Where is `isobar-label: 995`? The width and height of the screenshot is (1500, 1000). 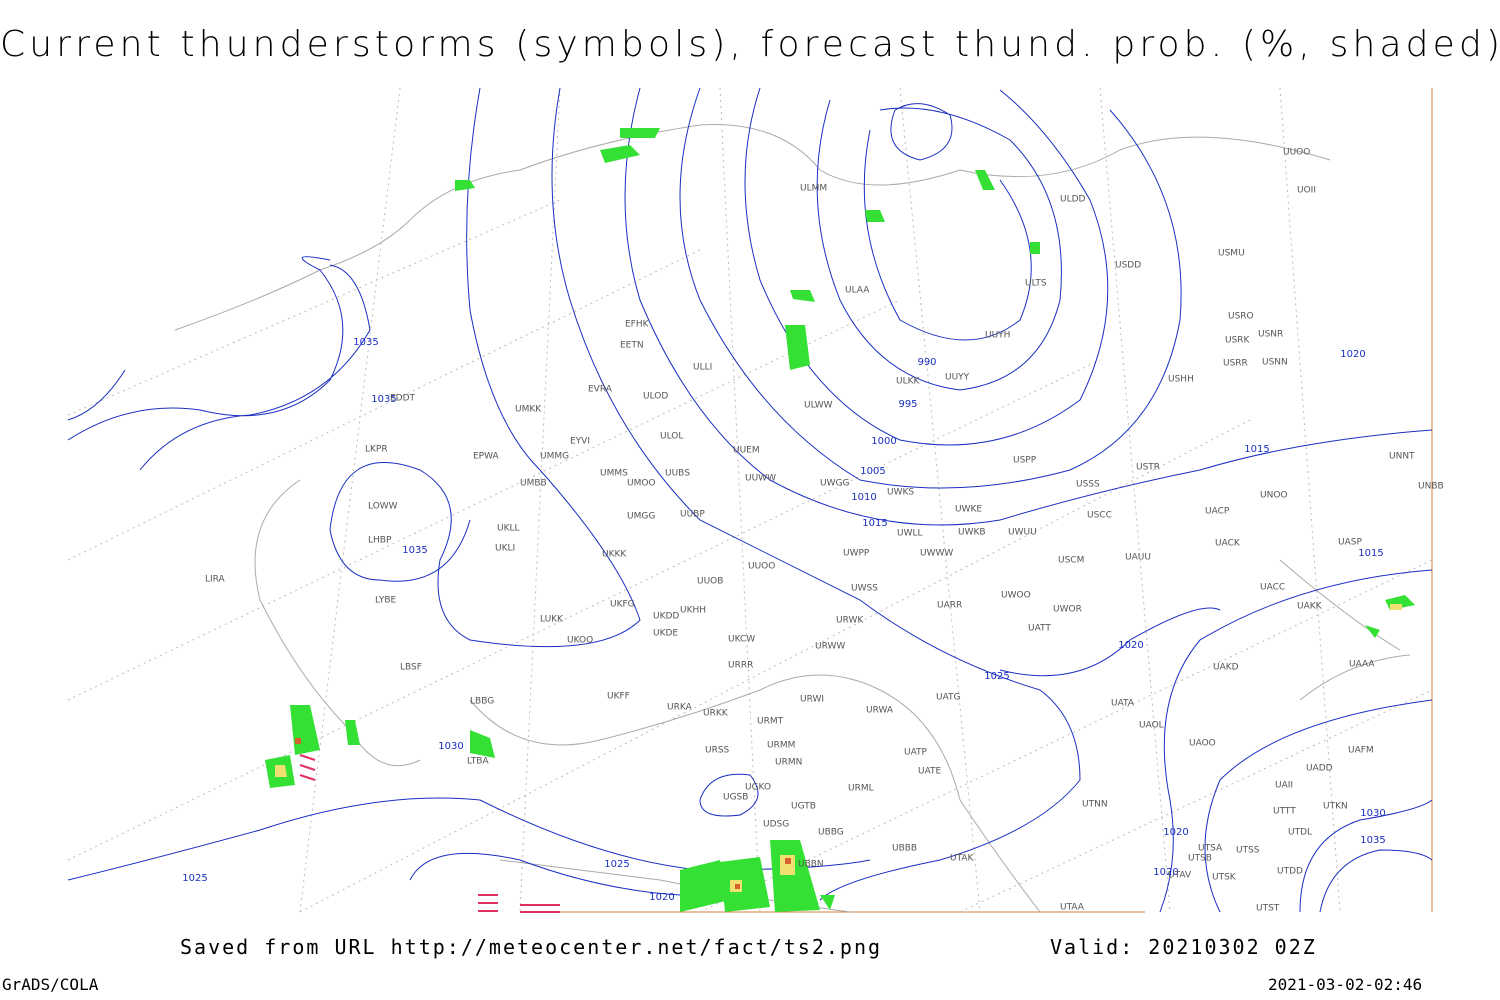 isobar-label: 995 is located at coordinates (907, 404).